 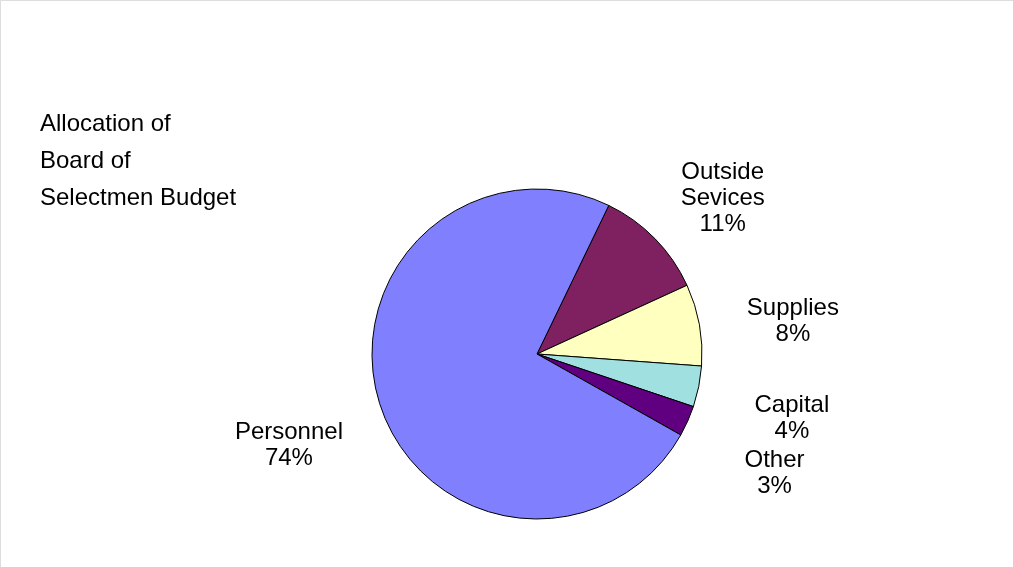 What do you see at coordinates (792, 430) in the screenshot?
I see `data-label: 4%` at bounding box center [792, 430].